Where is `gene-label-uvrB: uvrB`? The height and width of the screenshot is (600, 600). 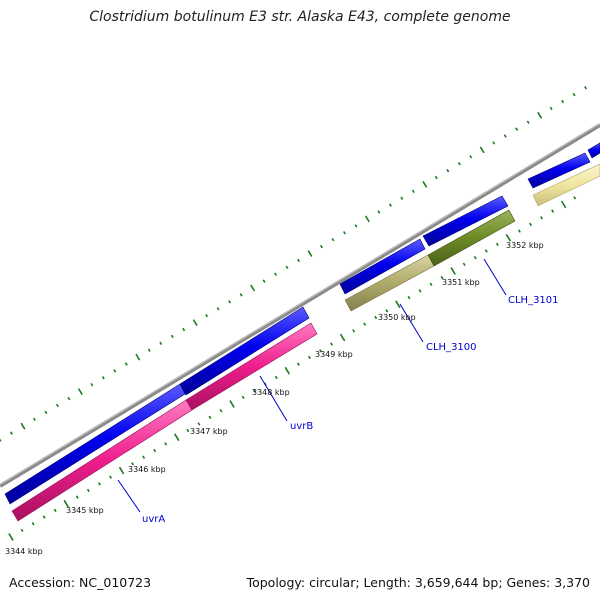
gene-label-uvrB: uvrB is located at coordinates (301, 426).